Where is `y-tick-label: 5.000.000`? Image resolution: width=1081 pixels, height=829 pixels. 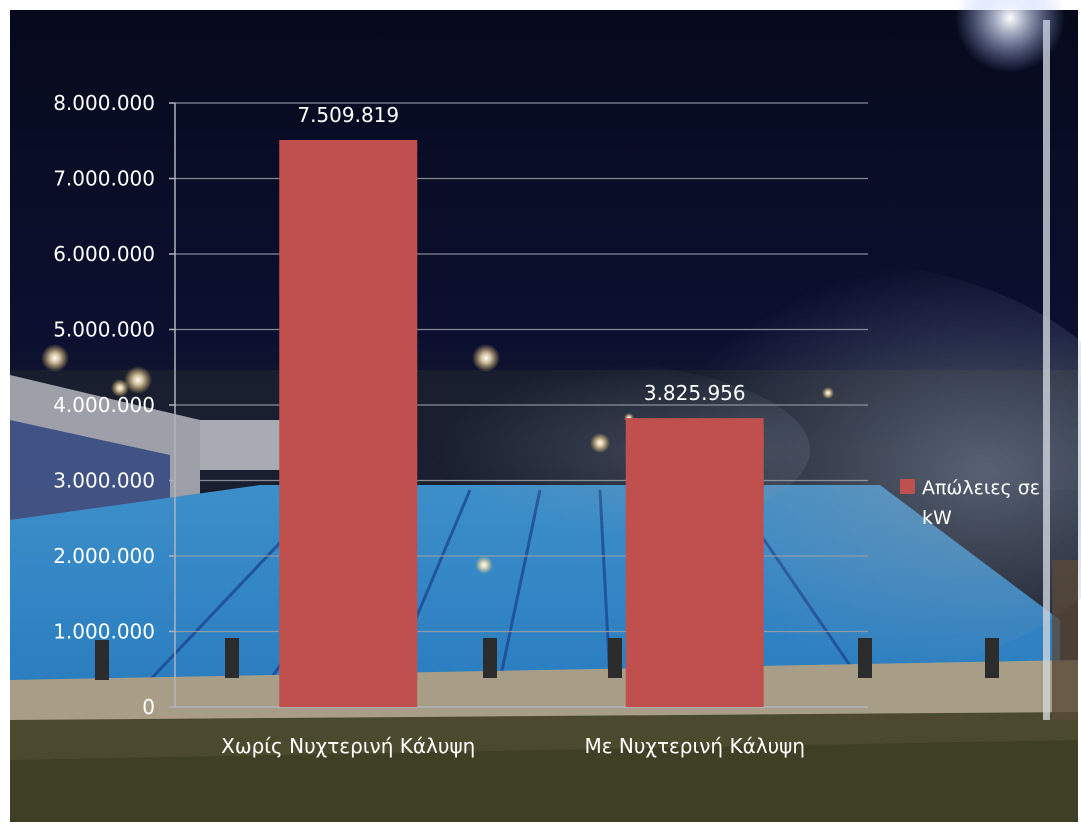 y-tick-label: 5.000.000 is located at coordinates (104, 330).